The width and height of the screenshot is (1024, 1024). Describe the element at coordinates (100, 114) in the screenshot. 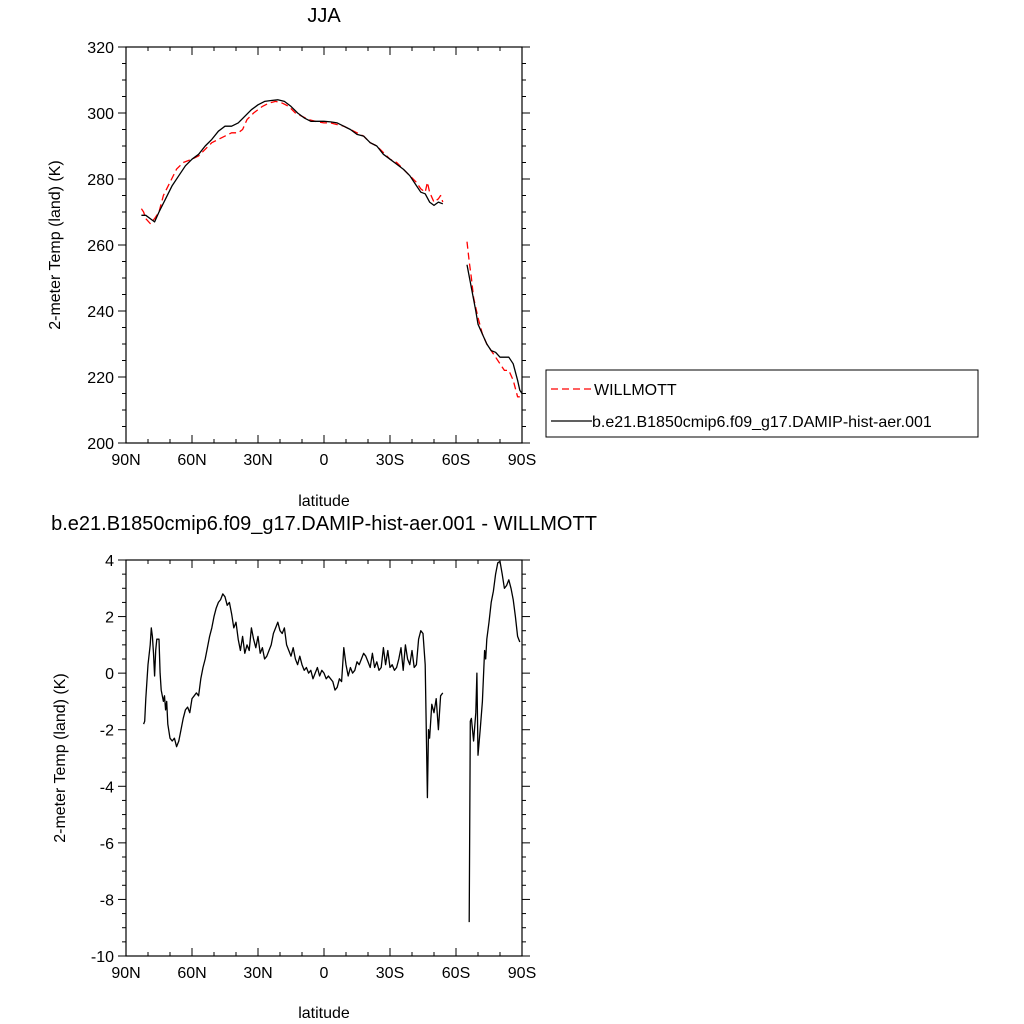

I see `top-chart-y-tick-label: 300` at that location.